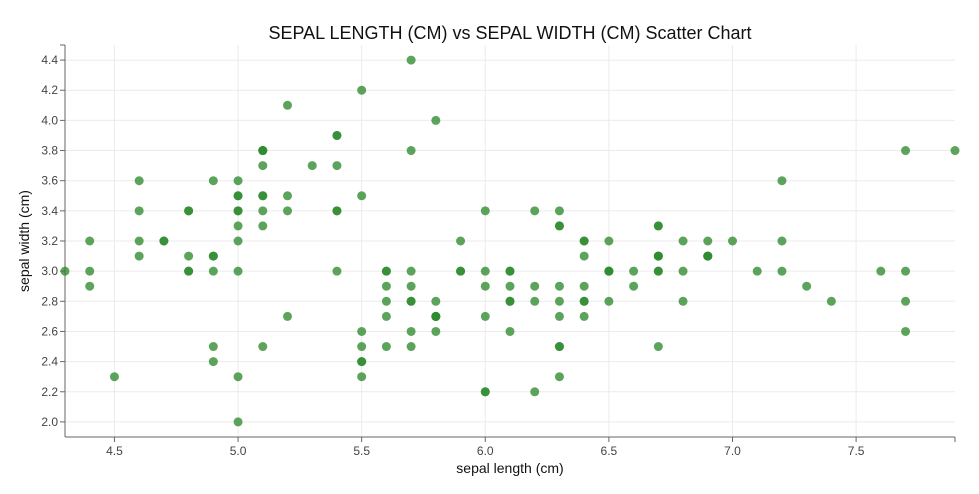 The height and width of the screenshot is (494, 979). Describe the element at coordinates (49, 392) in the screenshot. I see `y-tick-label: 2.2` at that location.